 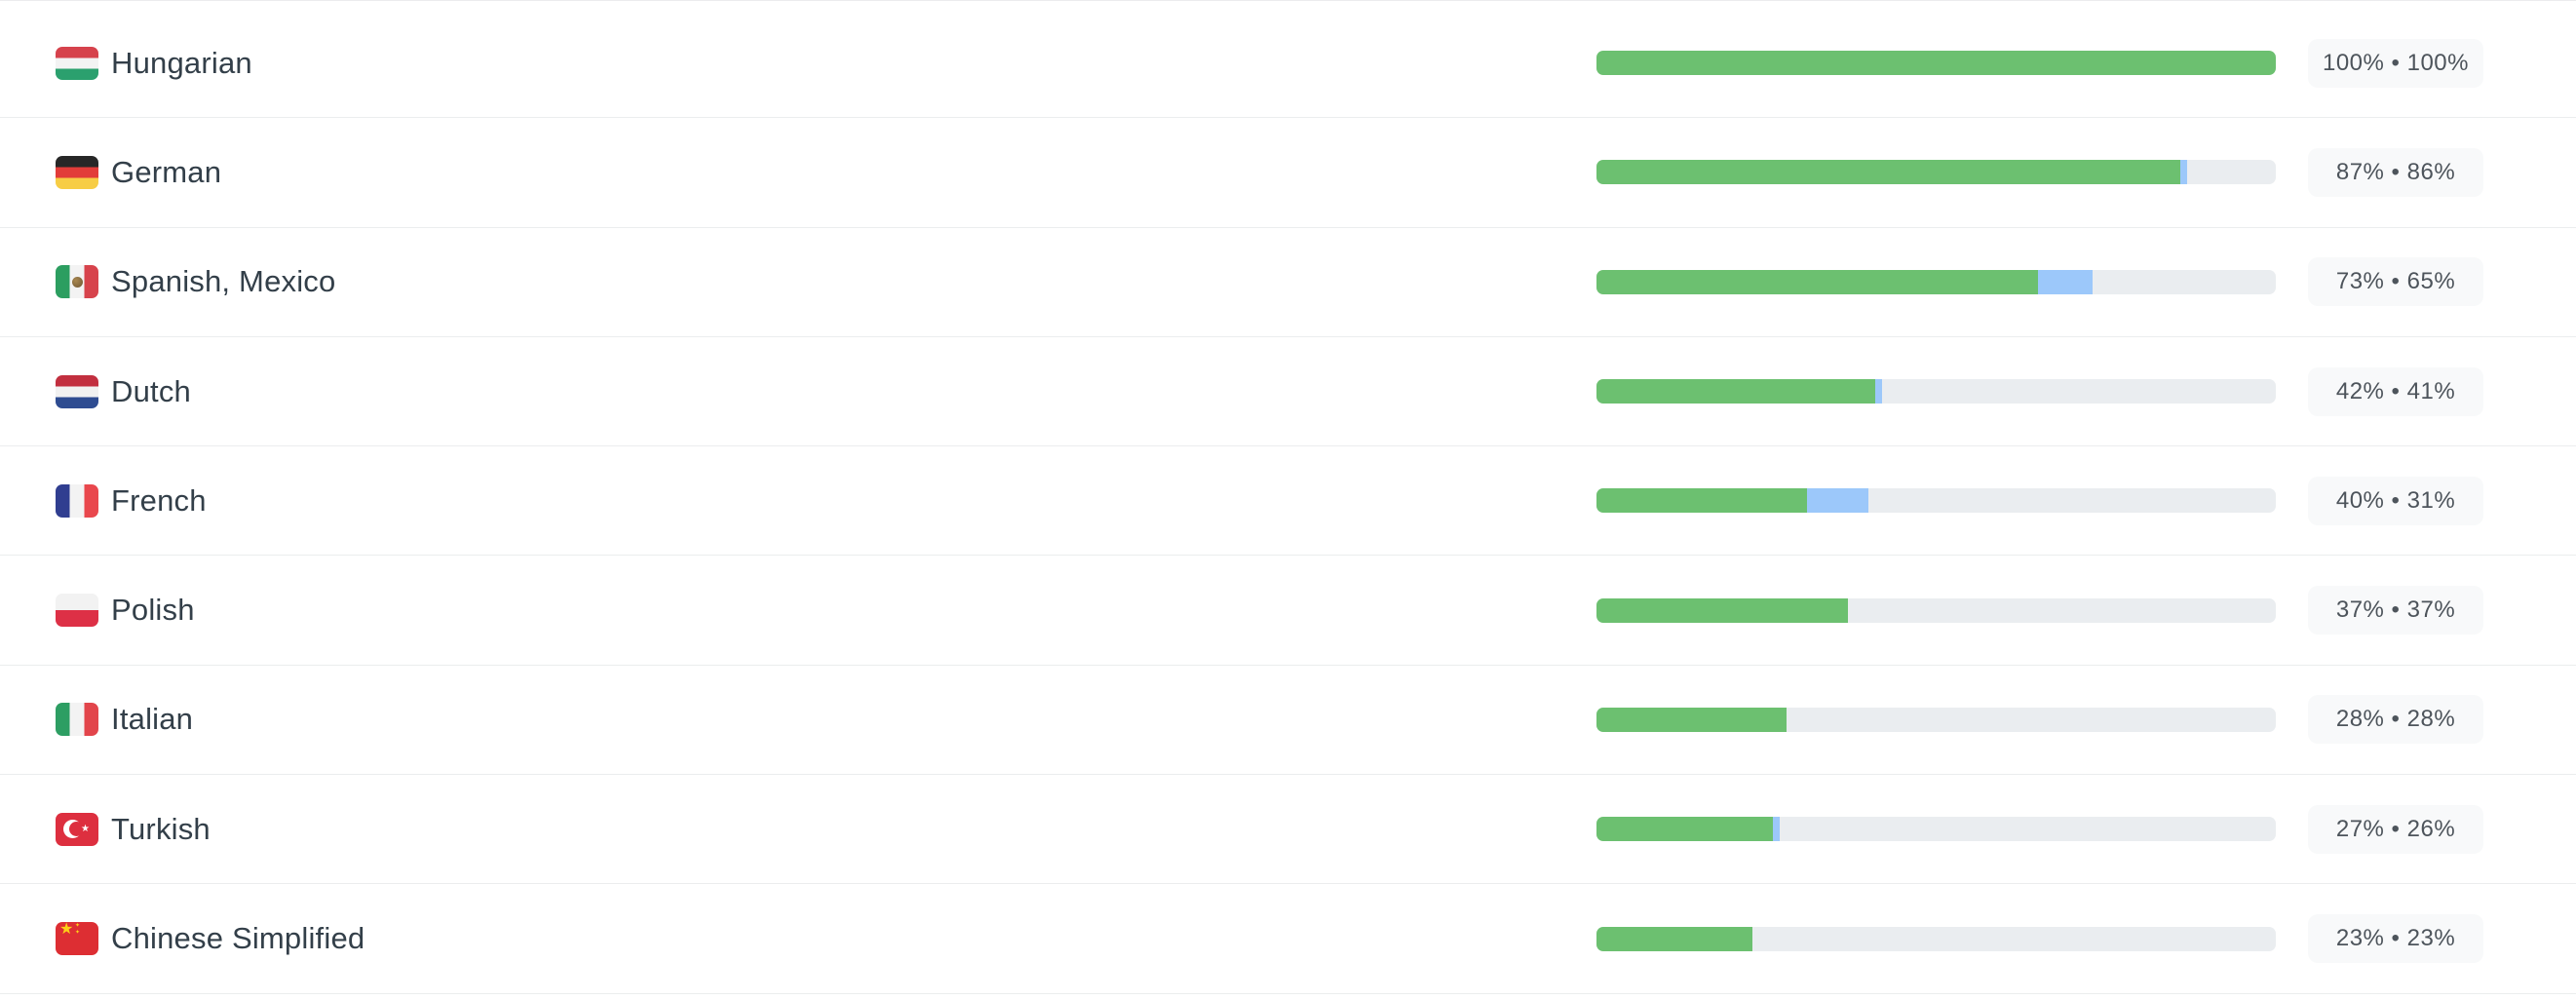 I want to click on language-name: Polish, so click(x=153, y=610).